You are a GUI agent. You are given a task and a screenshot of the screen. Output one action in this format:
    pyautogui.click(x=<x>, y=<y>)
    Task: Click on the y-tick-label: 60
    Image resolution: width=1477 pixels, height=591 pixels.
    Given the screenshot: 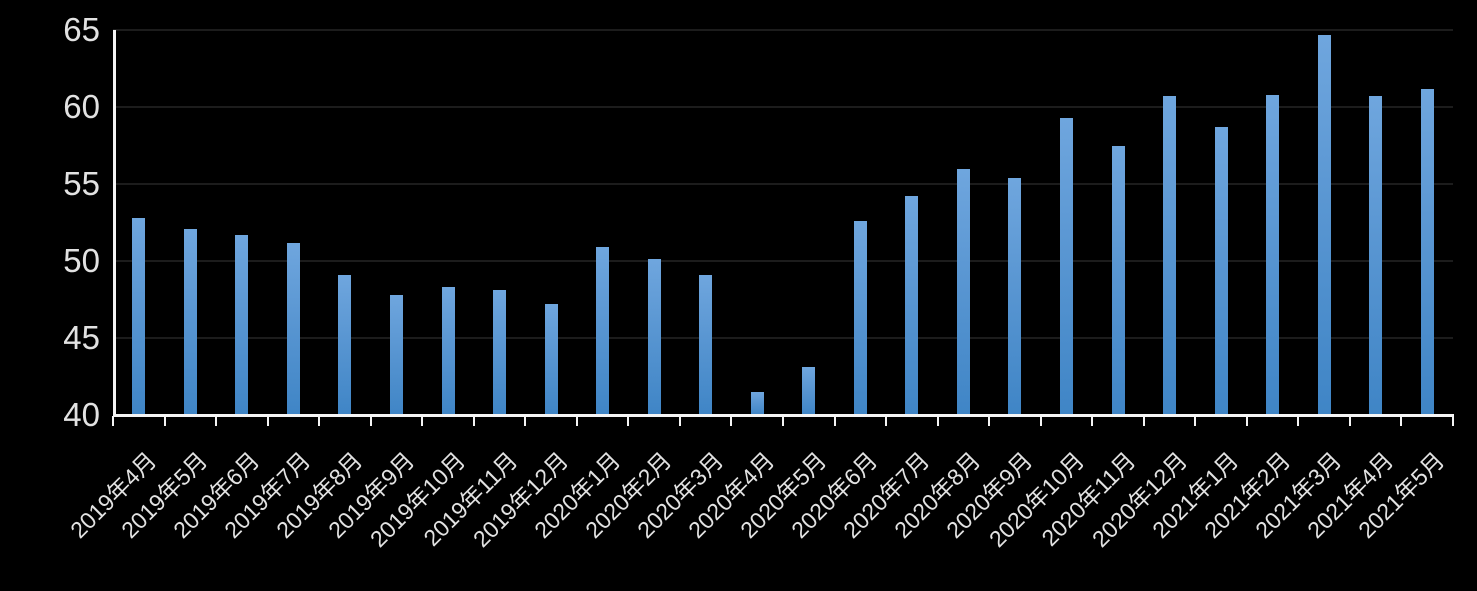 What is the action you would take?
    pyautogui.click(x=81, y=106)
    